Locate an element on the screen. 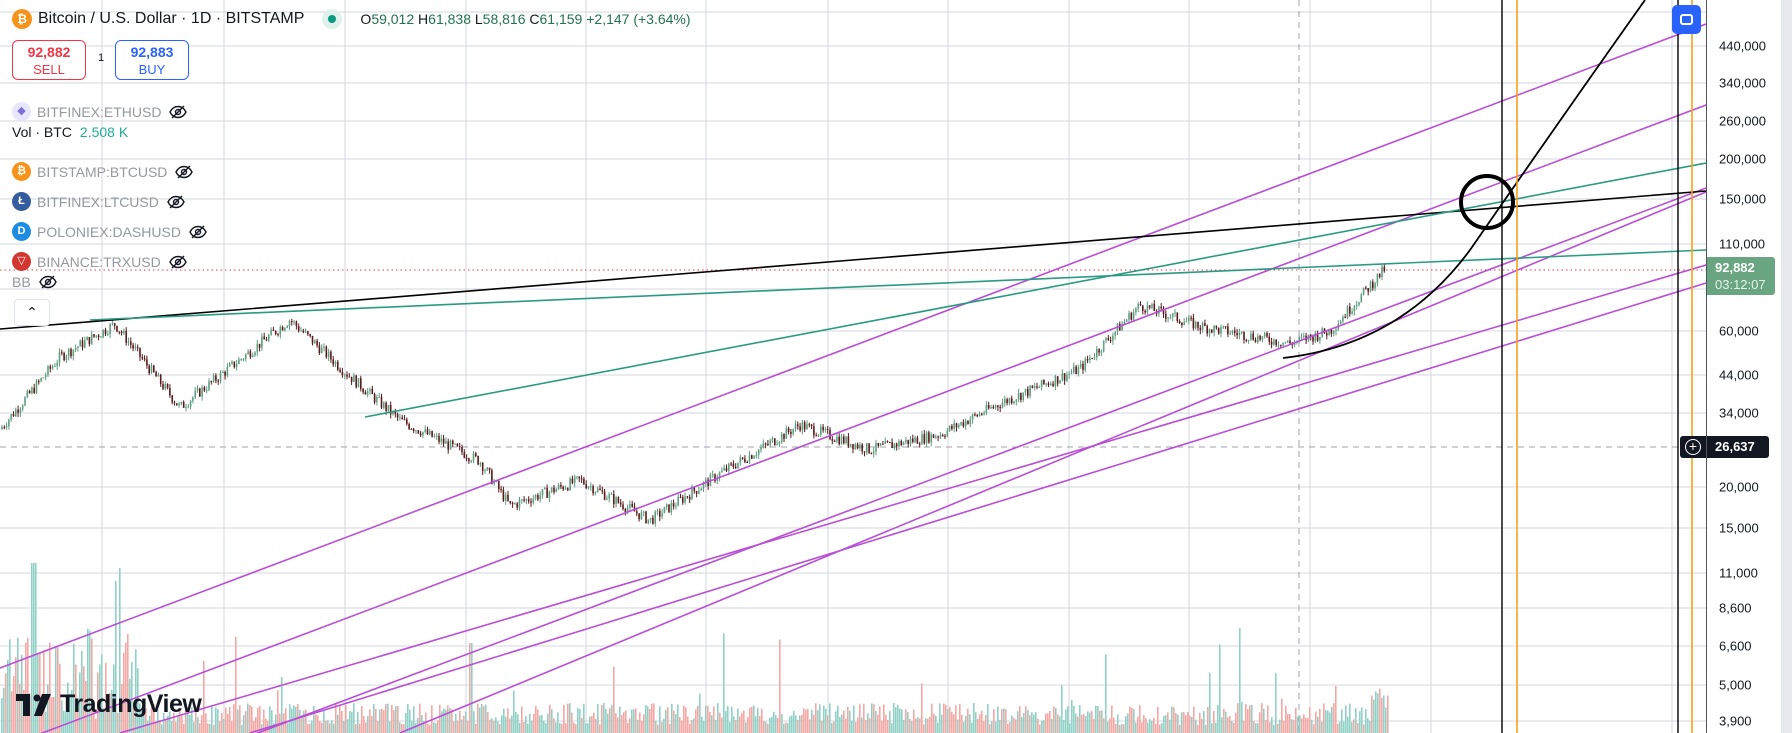  overlay-symbol: BINANCE:TRXUSD is located at coordinates (99, 261).